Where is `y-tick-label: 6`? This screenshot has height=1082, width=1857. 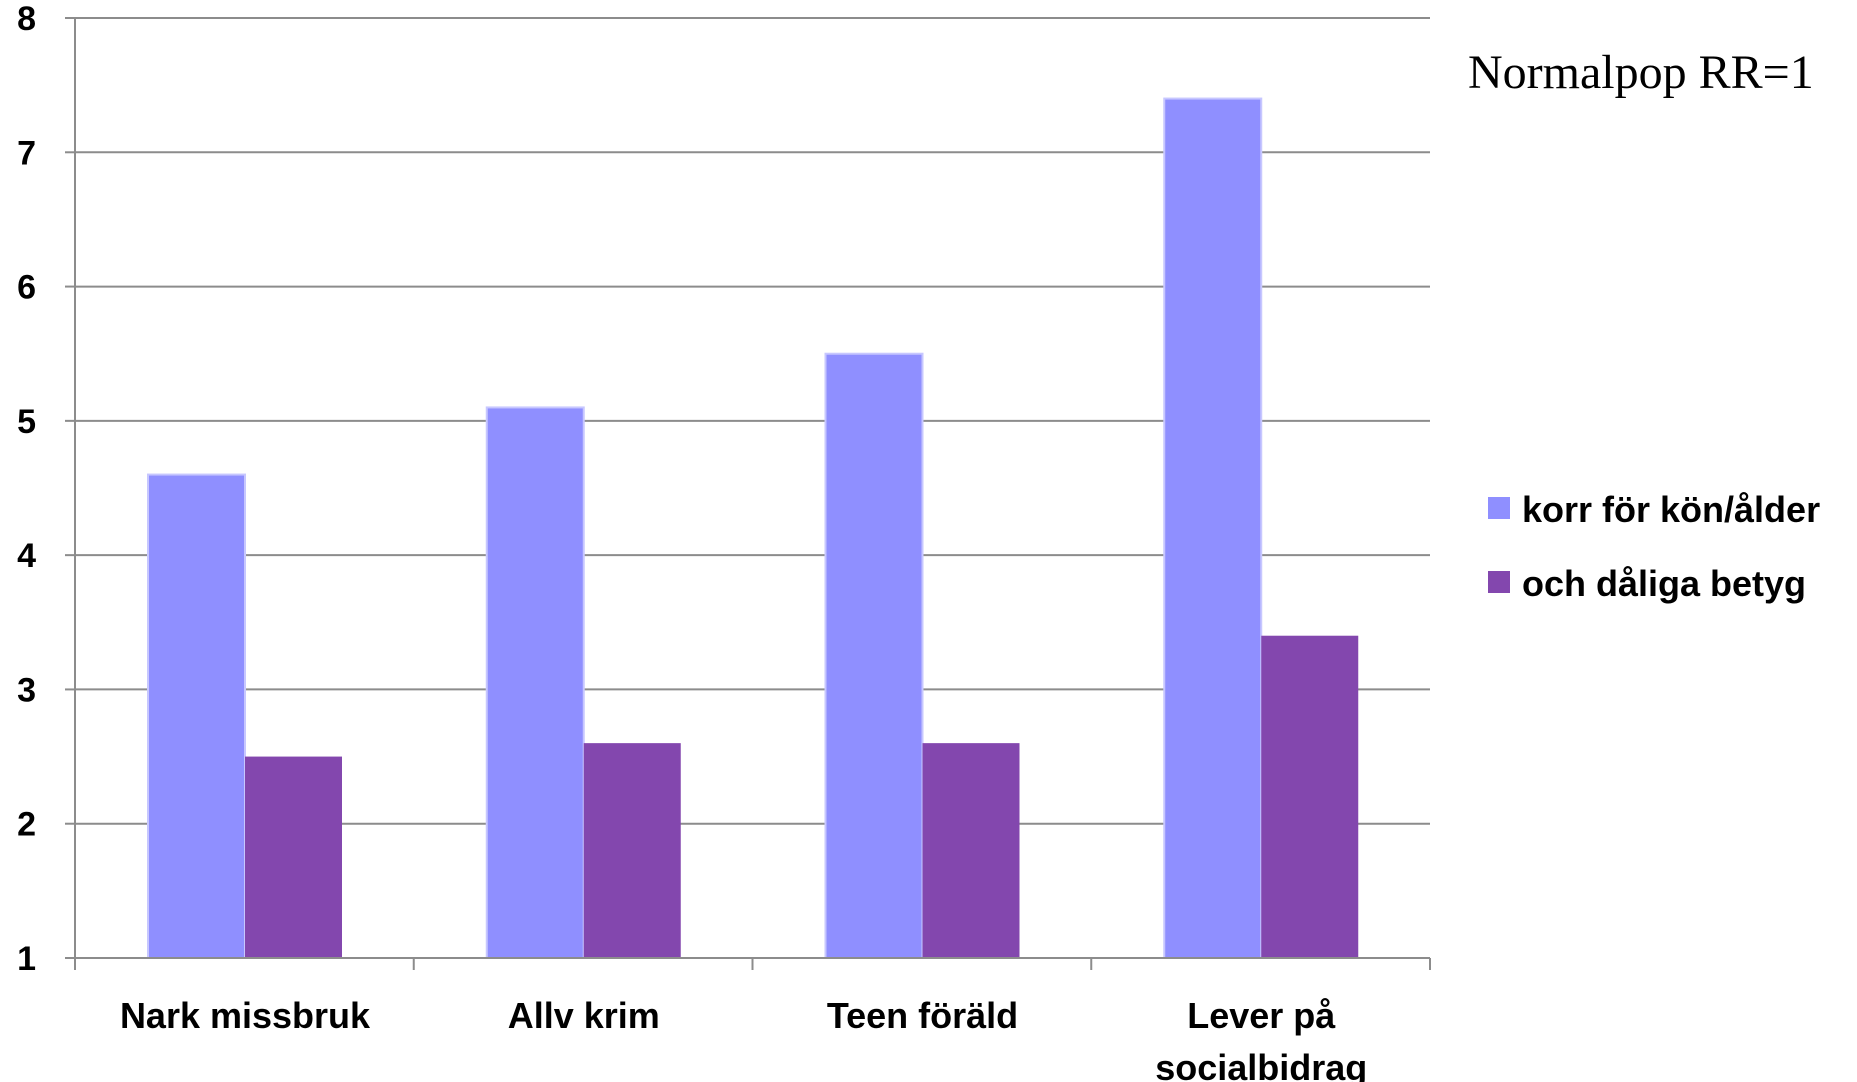
y-tick-label: 6 is located at coordinates (26, 288).